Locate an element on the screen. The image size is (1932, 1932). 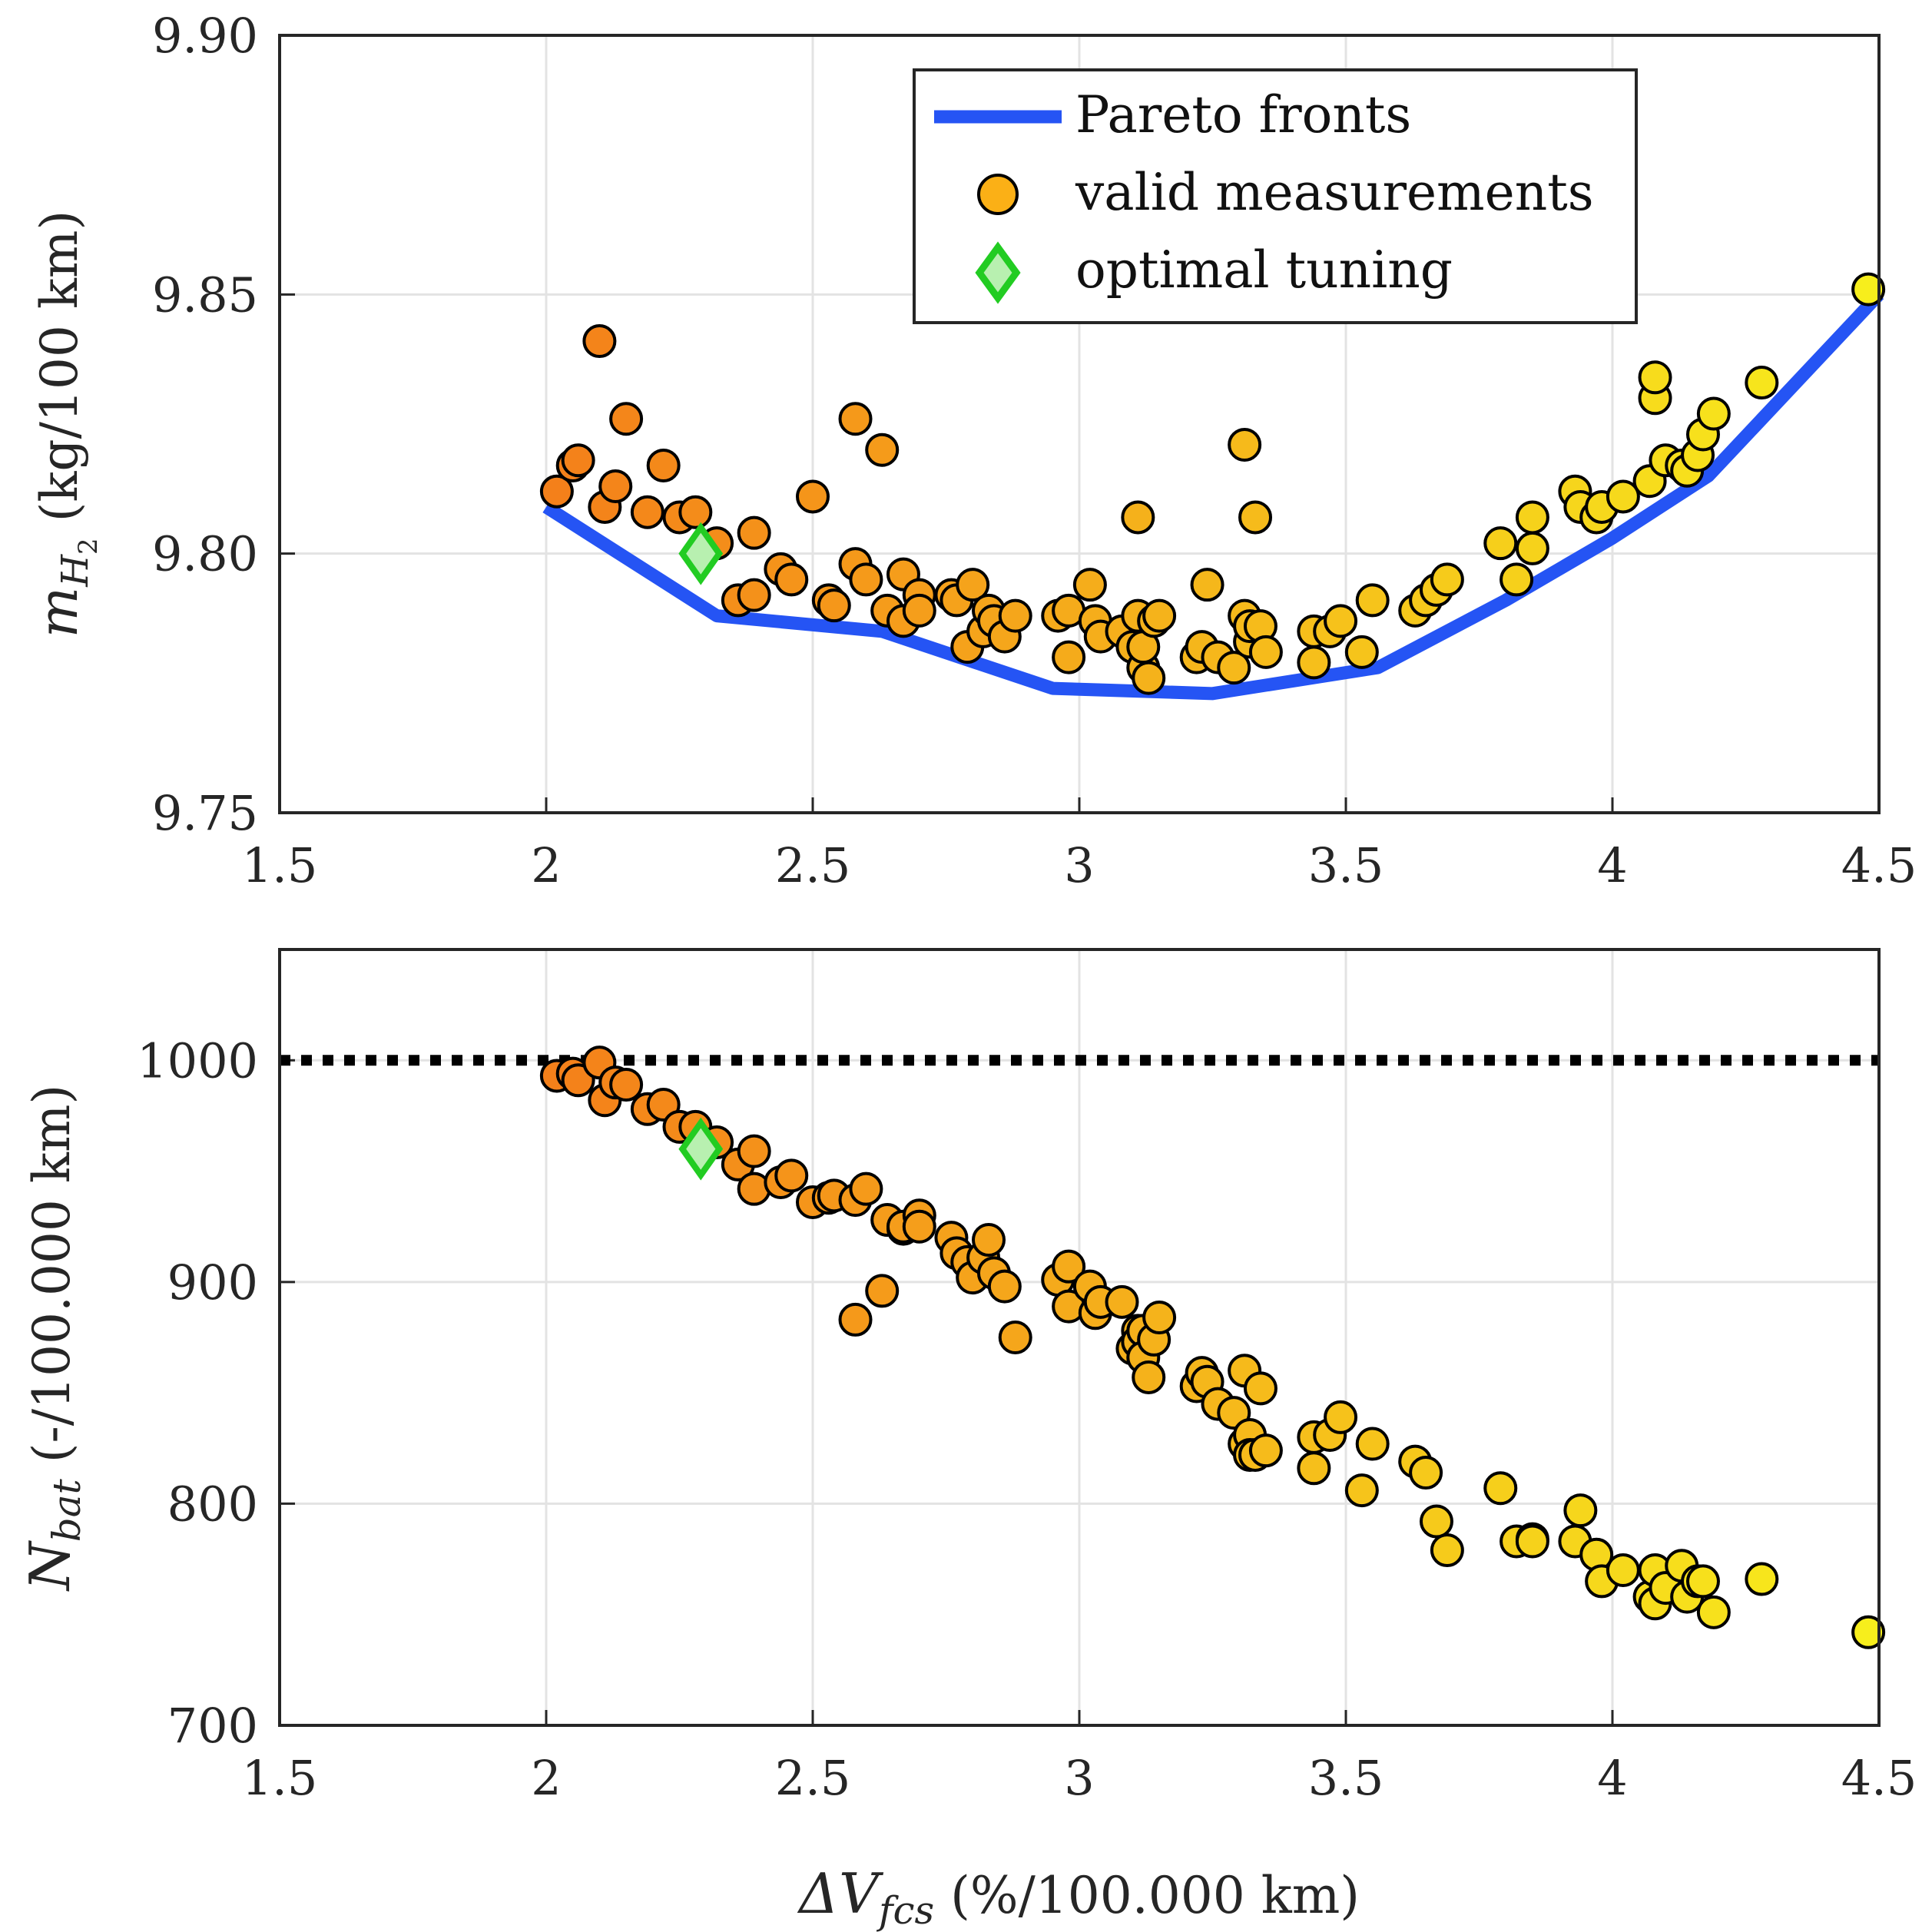
bottom-x-tick-labels: 1.5 2 2.5 3 3.5 4 4.5 is located at coordinates (1079, 1778).